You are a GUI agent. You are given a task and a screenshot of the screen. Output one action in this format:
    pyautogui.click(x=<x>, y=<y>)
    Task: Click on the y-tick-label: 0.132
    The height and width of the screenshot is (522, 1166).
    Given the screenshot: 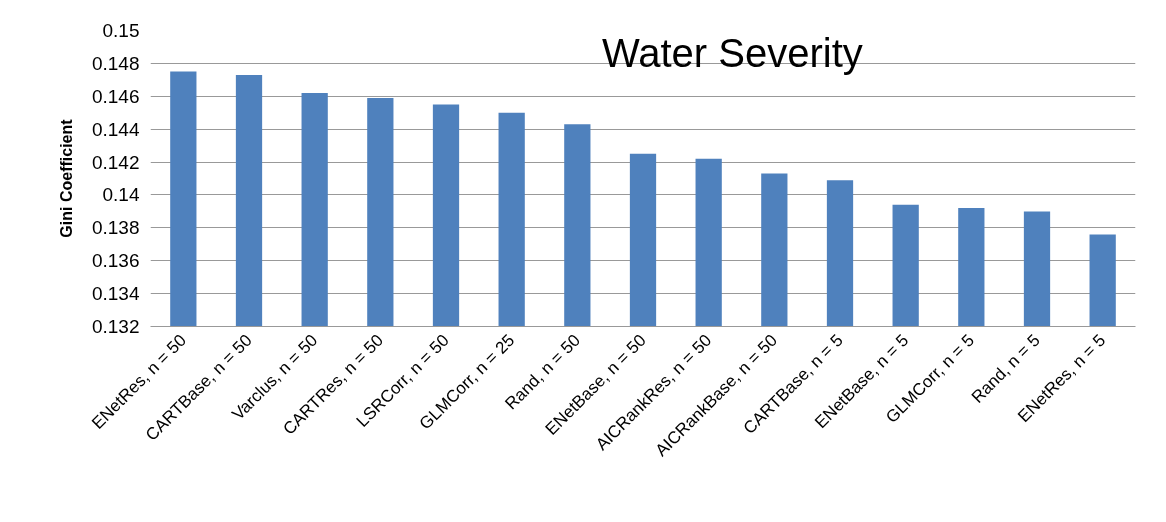 What is the action you would take?
    pyautogui.click(x=115, y=326)
    